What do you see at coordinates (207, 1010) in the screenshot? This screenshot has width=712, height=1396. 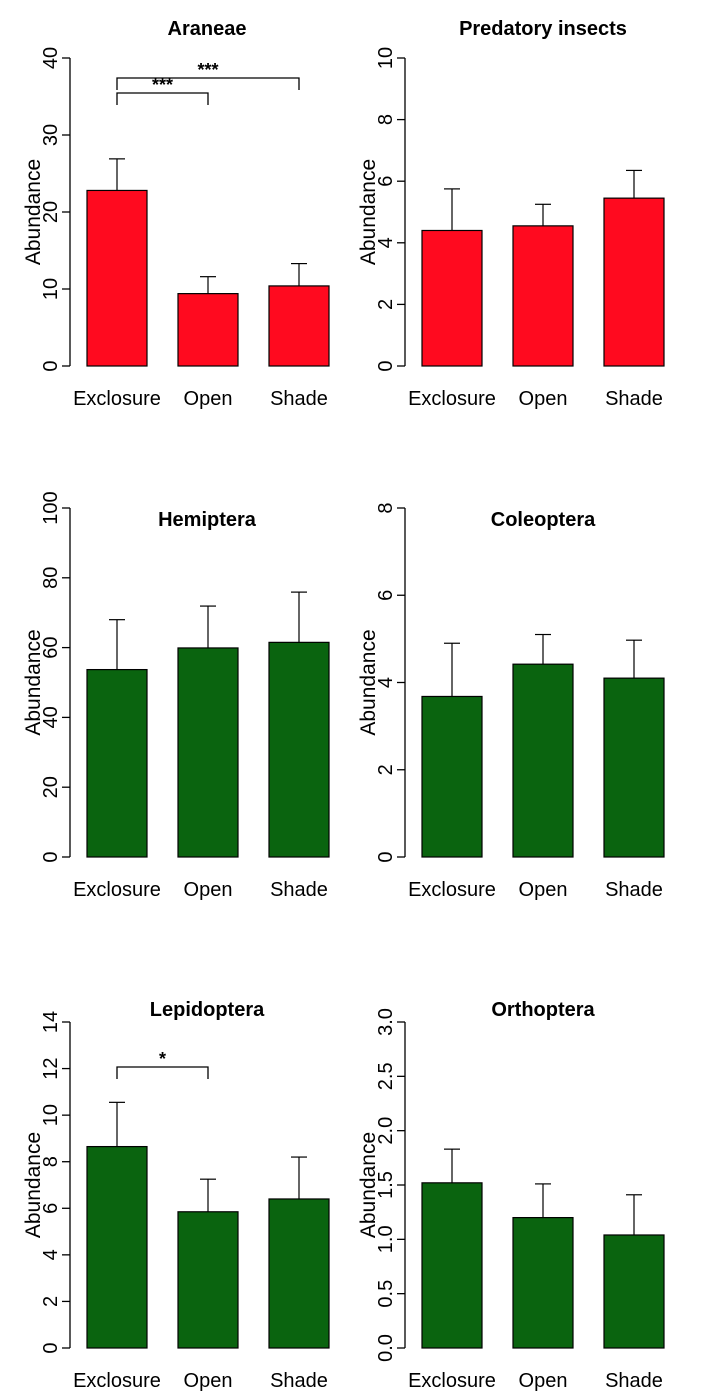 I see `panel-title: Lepidoptera` at bounding box center [207, 1010].